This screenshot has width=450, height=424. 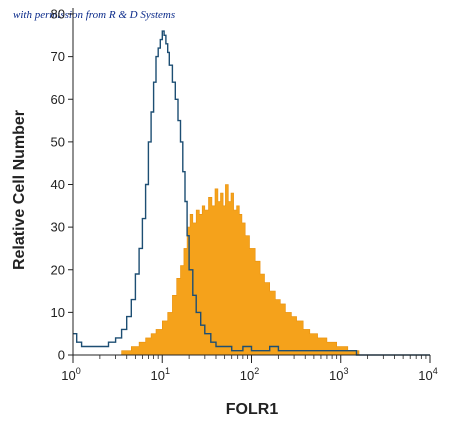 I want to click on y-tick-label: 80, so click(x=58, y=14).